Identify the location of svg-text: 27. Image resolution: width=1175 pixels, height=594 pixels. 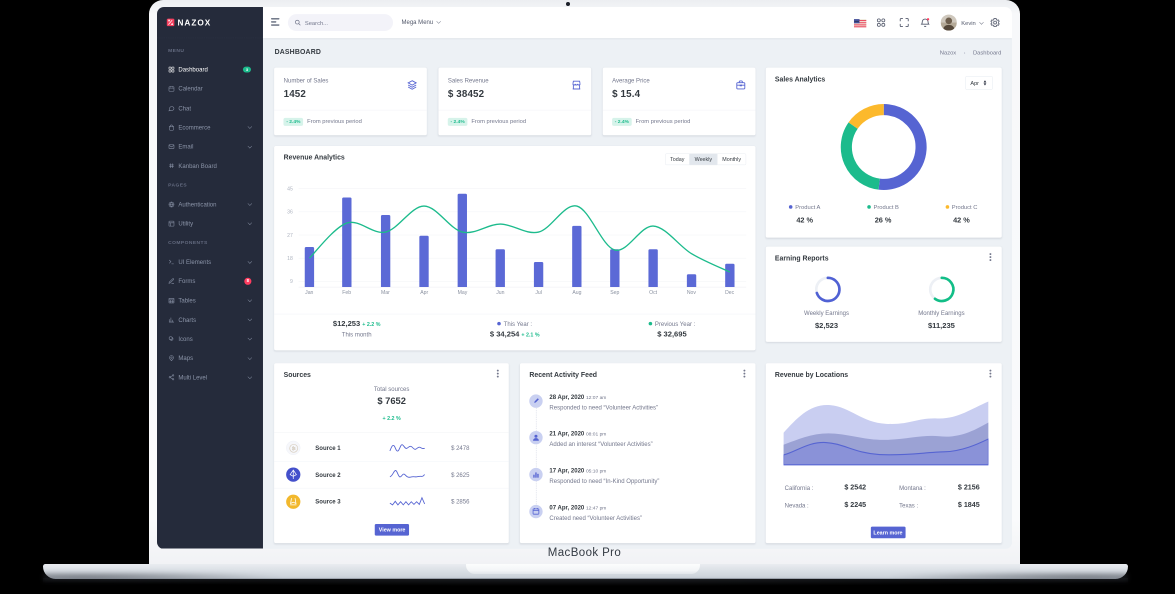
(290, 236).